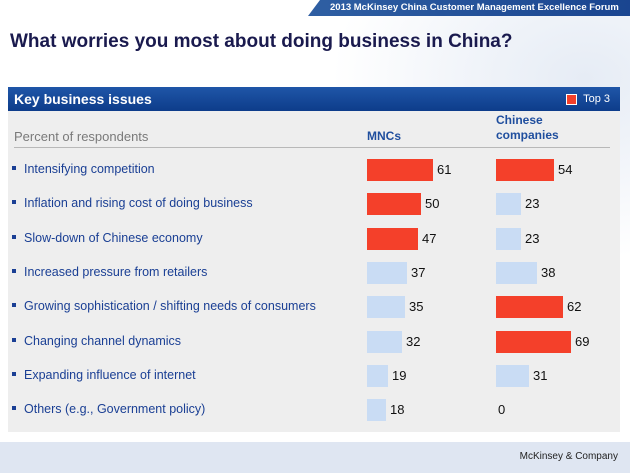 The image size is (630, 473). What do you see at coordinates (312, 147) in the screenshot?
I see `header-divider` at bounding box center [312, 147].